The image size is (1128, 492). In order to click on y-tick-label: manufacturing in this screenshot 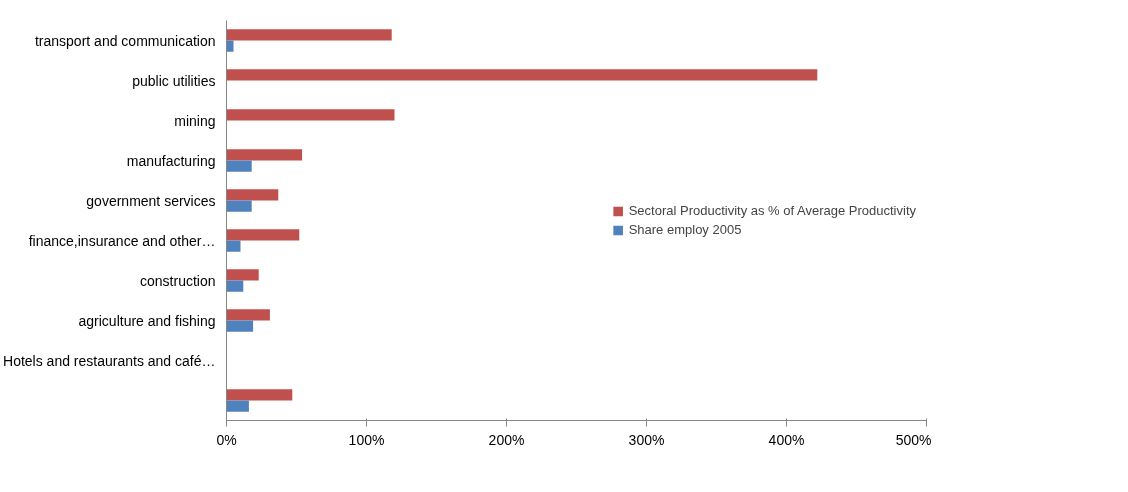, I will do `click(171, 160)`.